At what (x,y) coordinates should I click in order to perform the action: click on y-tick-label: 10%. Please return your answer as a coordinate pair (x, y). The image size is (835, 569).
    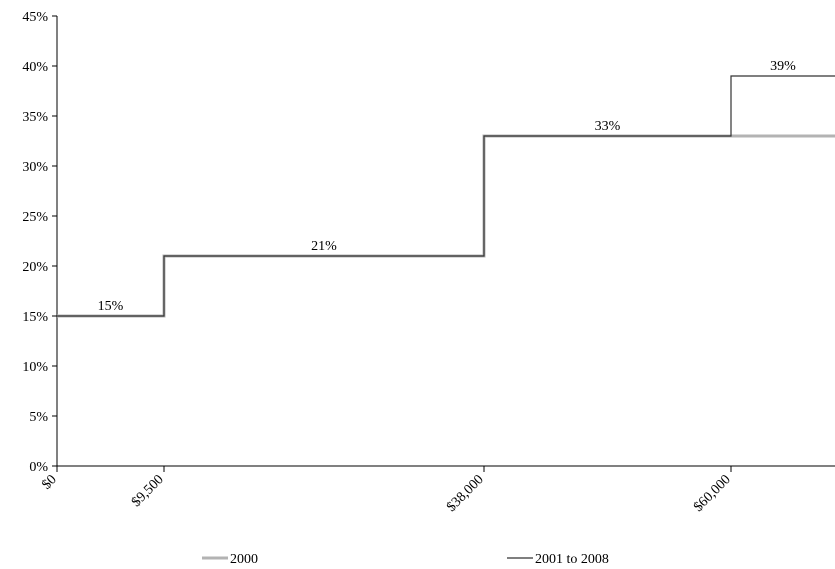
    Looking at the image, I should click on (35, 367).